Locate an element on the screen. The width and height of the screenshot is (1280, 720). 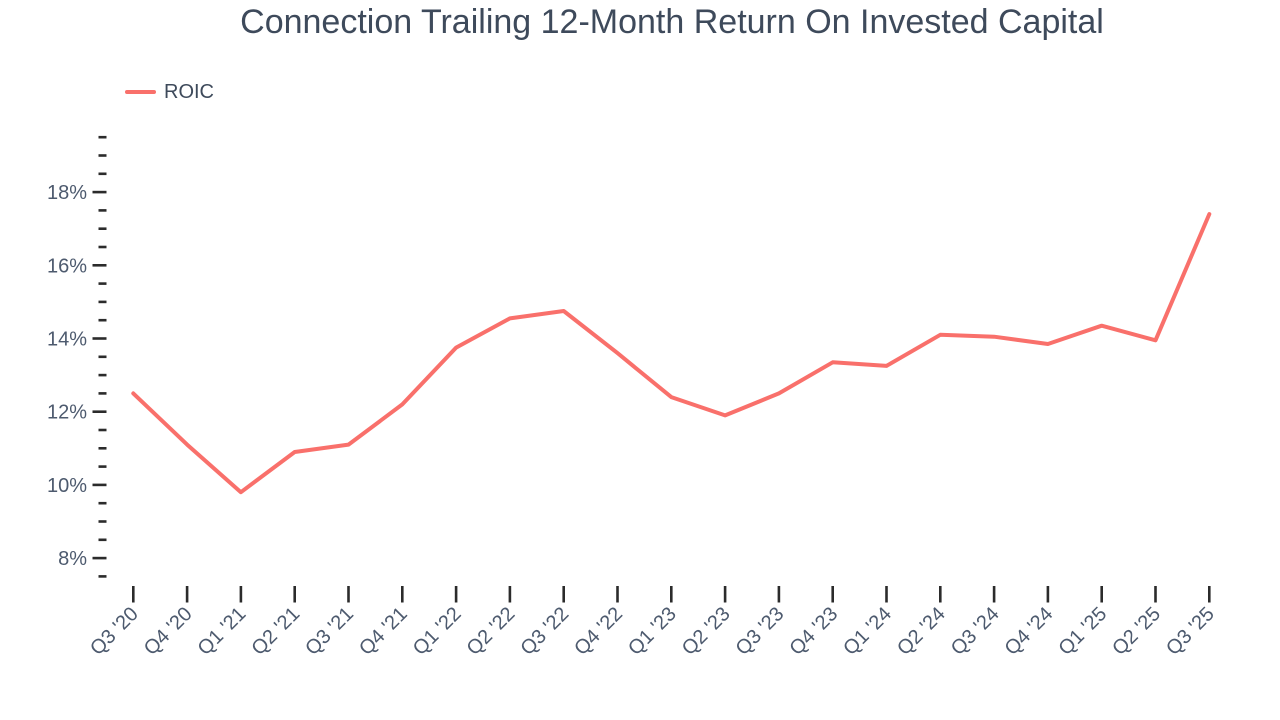
x-axis-label: Q3 '23 is located at coordinates (760, 631).